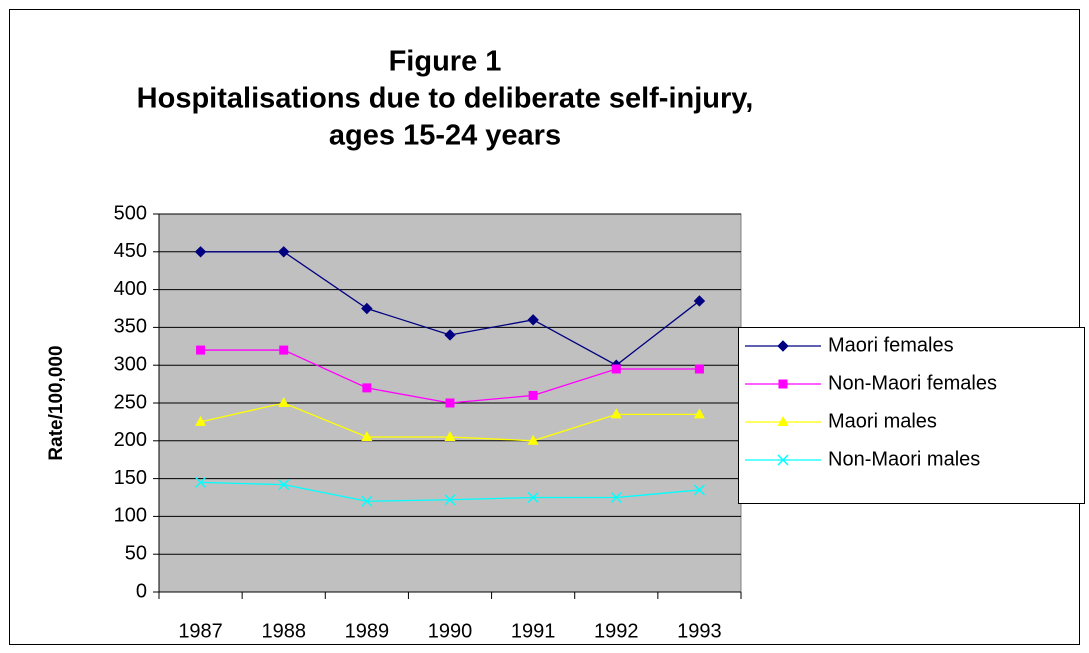 This screenshot has width=1089, height=653. What do you see at coordinates (882, 421) in the screenshot?
I see `legend-label: Maori males` at bounding box center [882, 421].